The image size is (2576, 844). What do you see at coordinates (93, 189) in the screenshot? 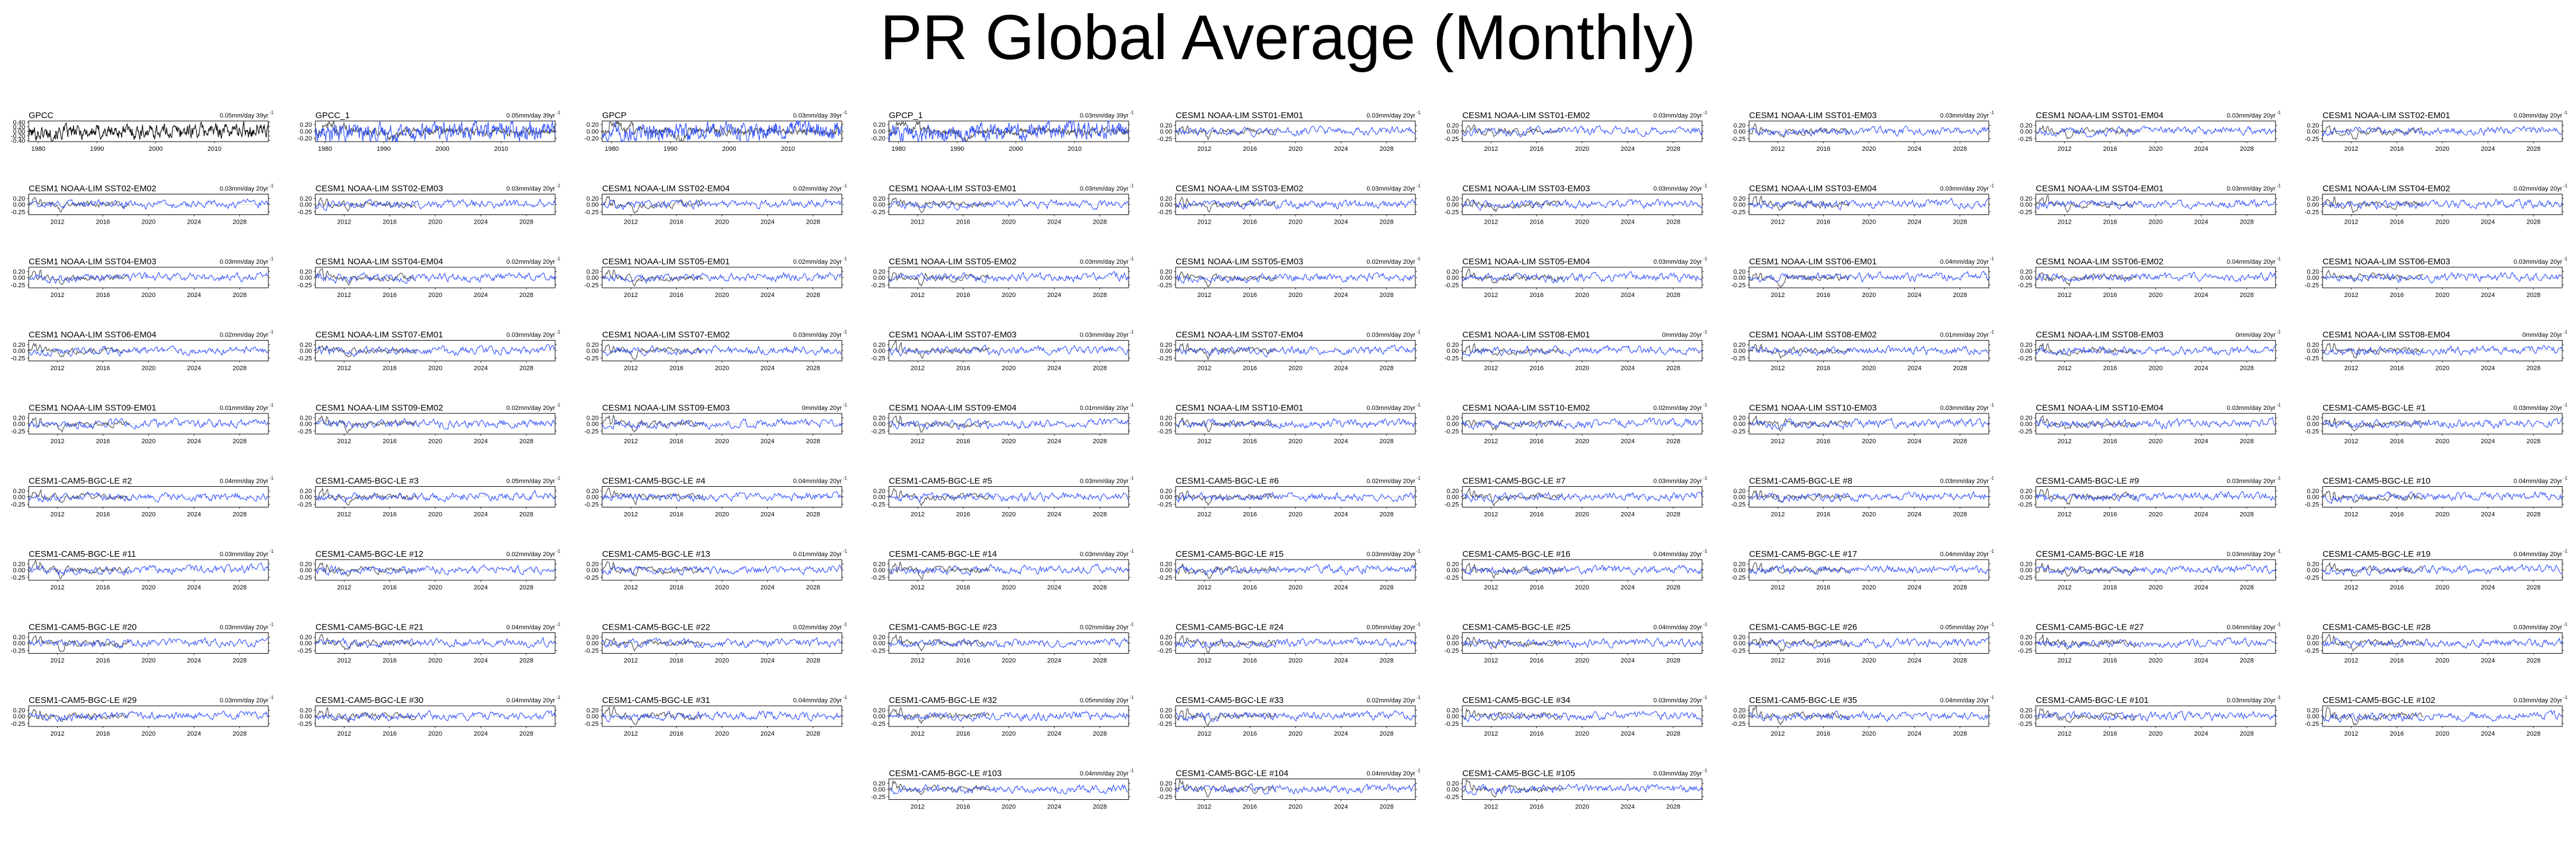
I see `panel-title: CESM1 NOAA-LIM SST02-EM02` at bounding box center [93, 189].